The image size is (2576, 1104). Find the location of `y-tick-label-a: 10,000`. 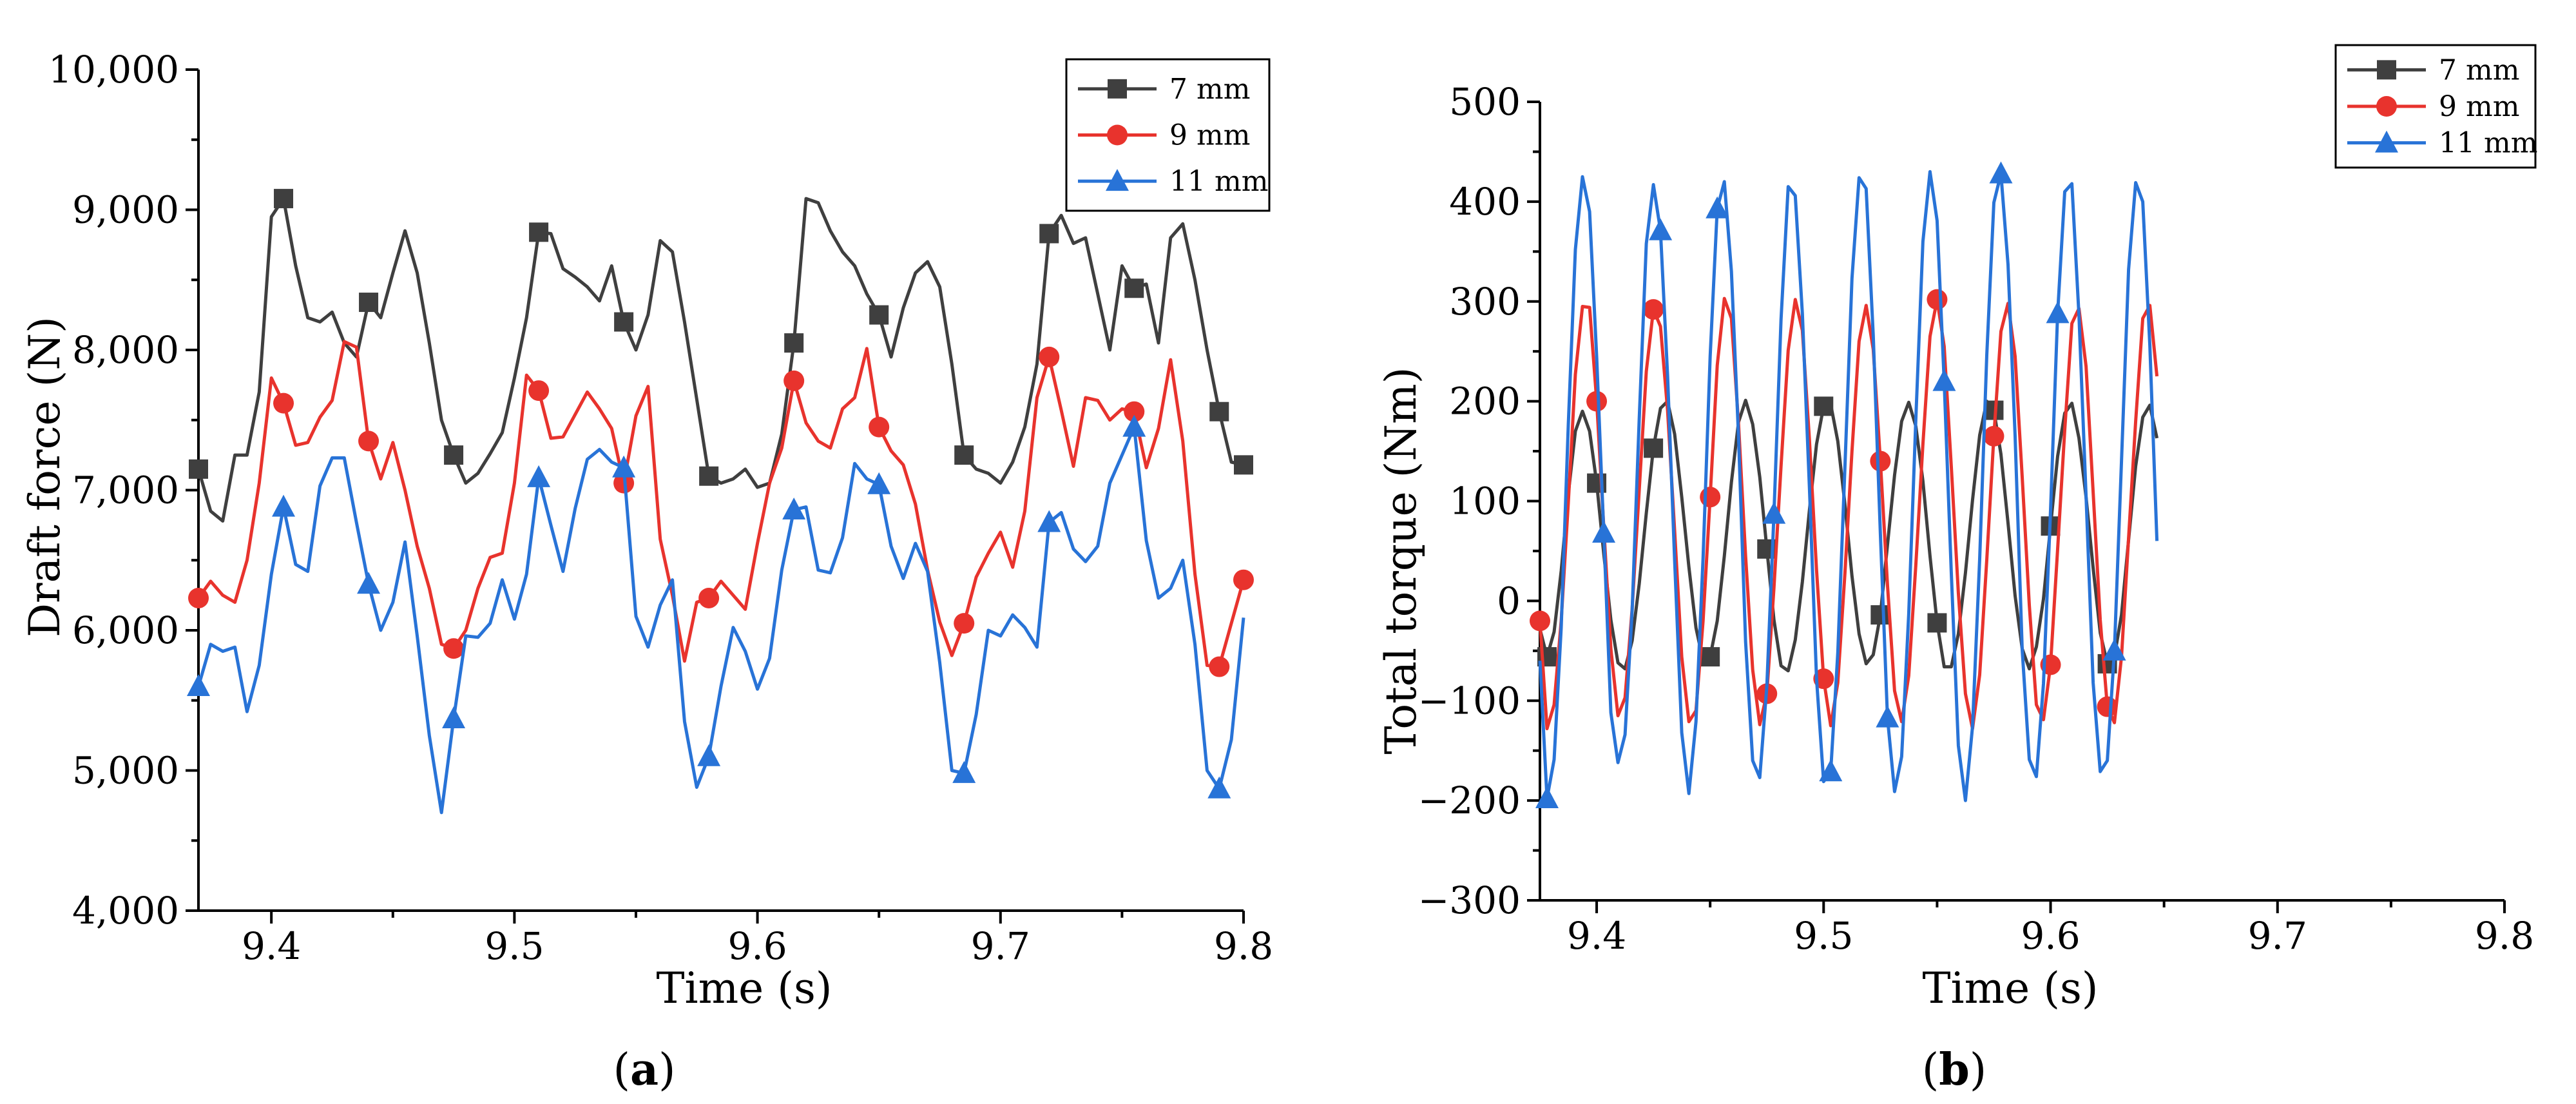

y-tick-label-a: 10,000 is located at coordinates (113, 70).